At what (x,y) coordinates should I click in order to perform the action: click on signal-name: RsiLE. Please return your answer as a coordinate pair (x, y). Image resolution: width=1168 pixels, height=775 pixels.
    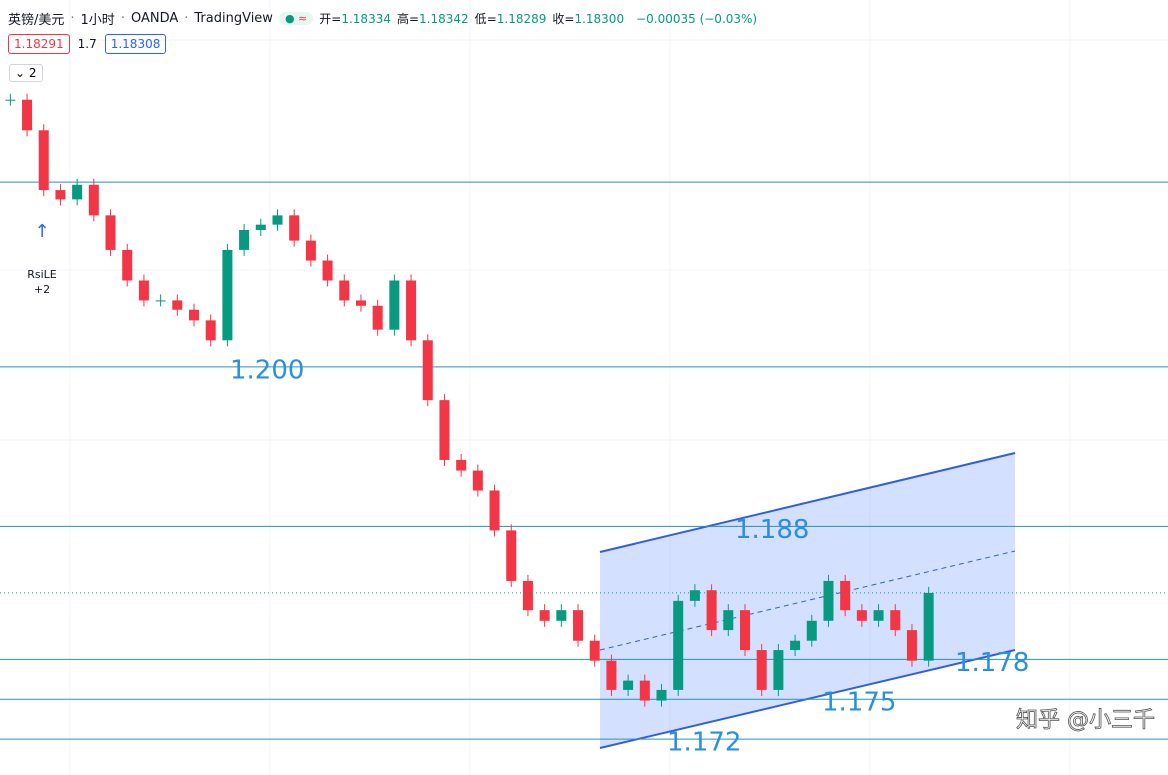
    Looking at the image, I should click on (42, 274).